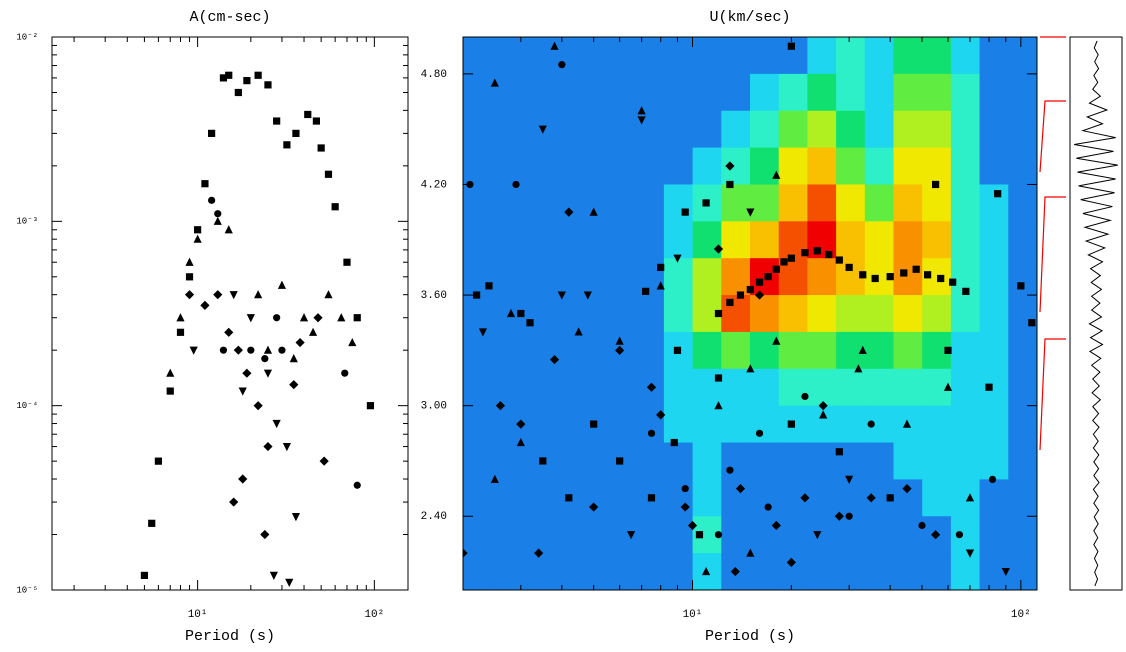 The width and height of the screenshot is (1126, 652). What do you see at coordinates (27, 590) in the screenshot?
I see `y-tick-label: 10⁻⁵` at bounding box center [27, 590].